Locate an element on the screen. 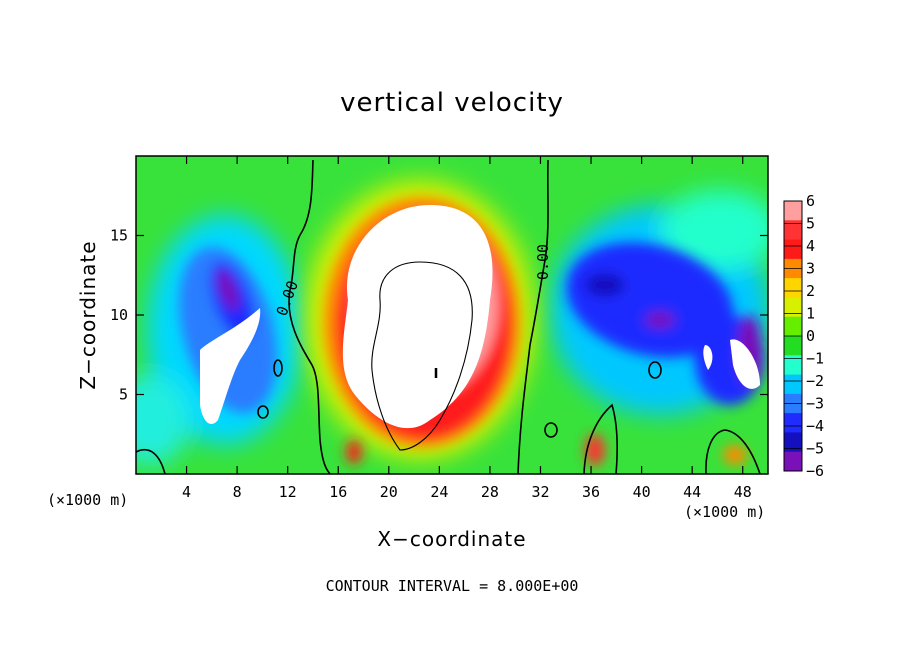 This screenshot has height=654, width=904. colorbar-label: −6 is located at coordinates (815, 471).